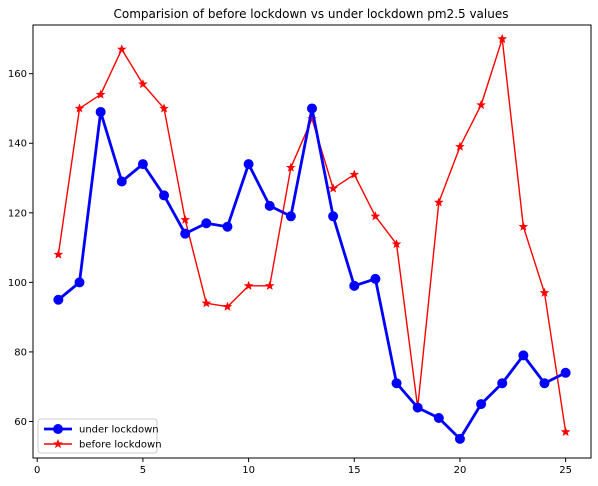 This screenshot has width=598, height=486. Describe the element at coordinates (143, 470) in the screenshot. I see `x-tick-label: 5` at that location.